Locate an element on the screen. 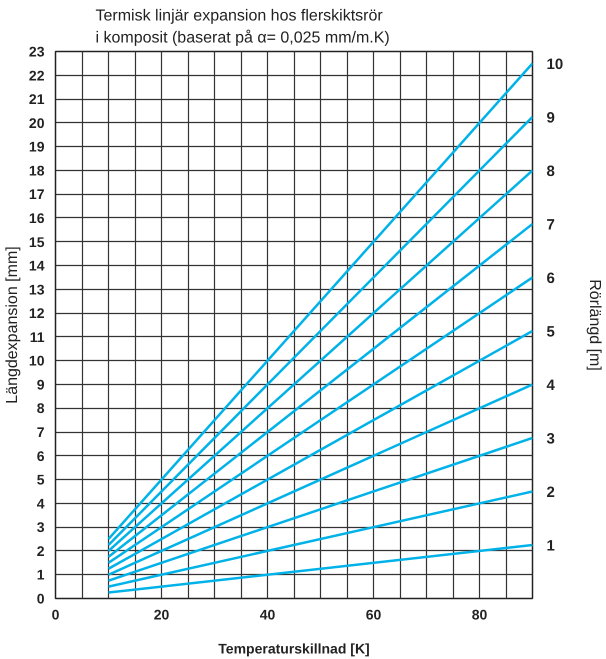 This screenshot has height=659, width=606. y-tick-label: 15 is located at coordinates (36, 242).